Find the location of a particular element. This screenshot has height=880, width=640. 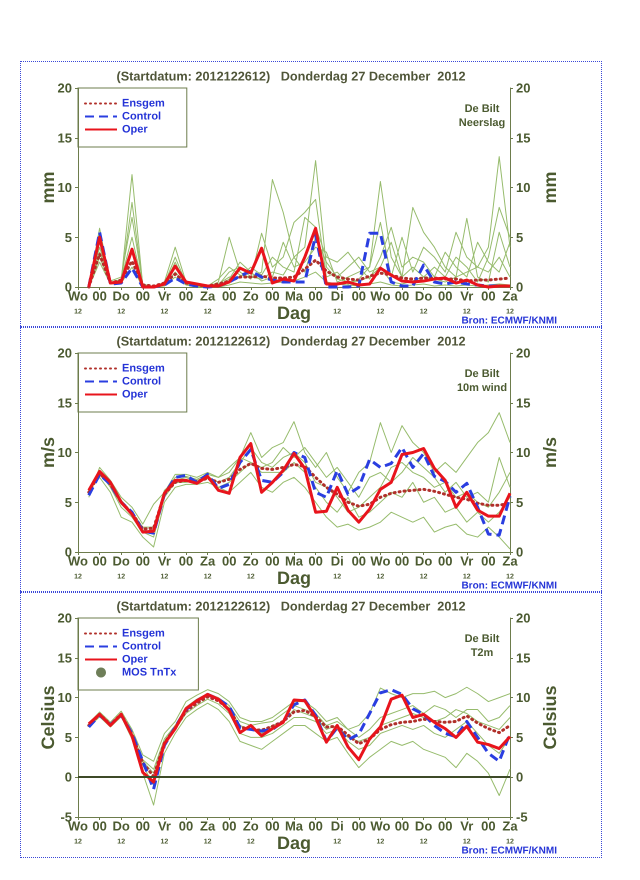

y2-axis-title: Celsius is located at coordinates (550, 717).